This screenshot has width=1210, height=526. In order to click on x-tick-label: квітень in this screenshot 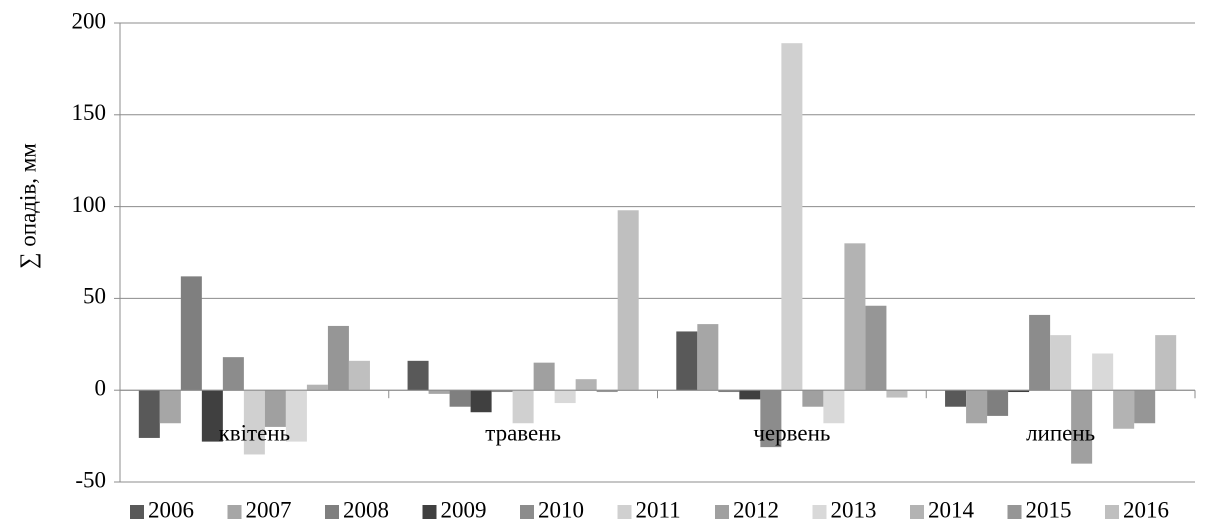, I will do `click(254, 432)`.